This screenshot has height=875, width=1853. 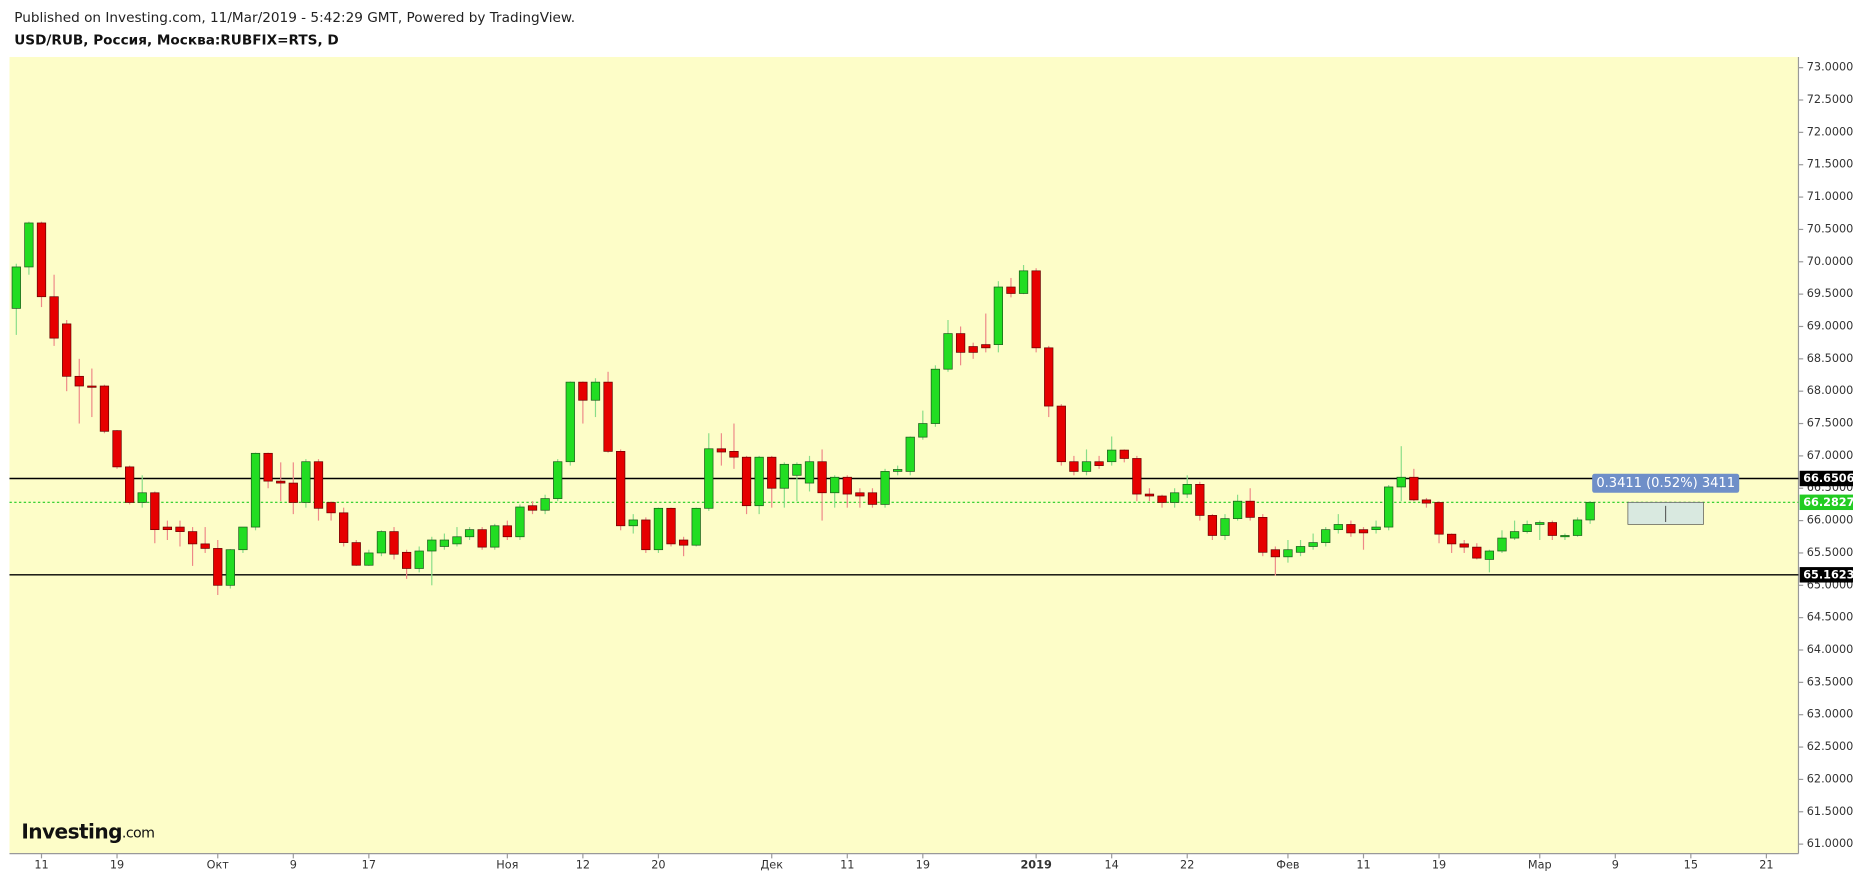 I want to click on y-tick-label: 71.0000, so click(x=1830, y=196).